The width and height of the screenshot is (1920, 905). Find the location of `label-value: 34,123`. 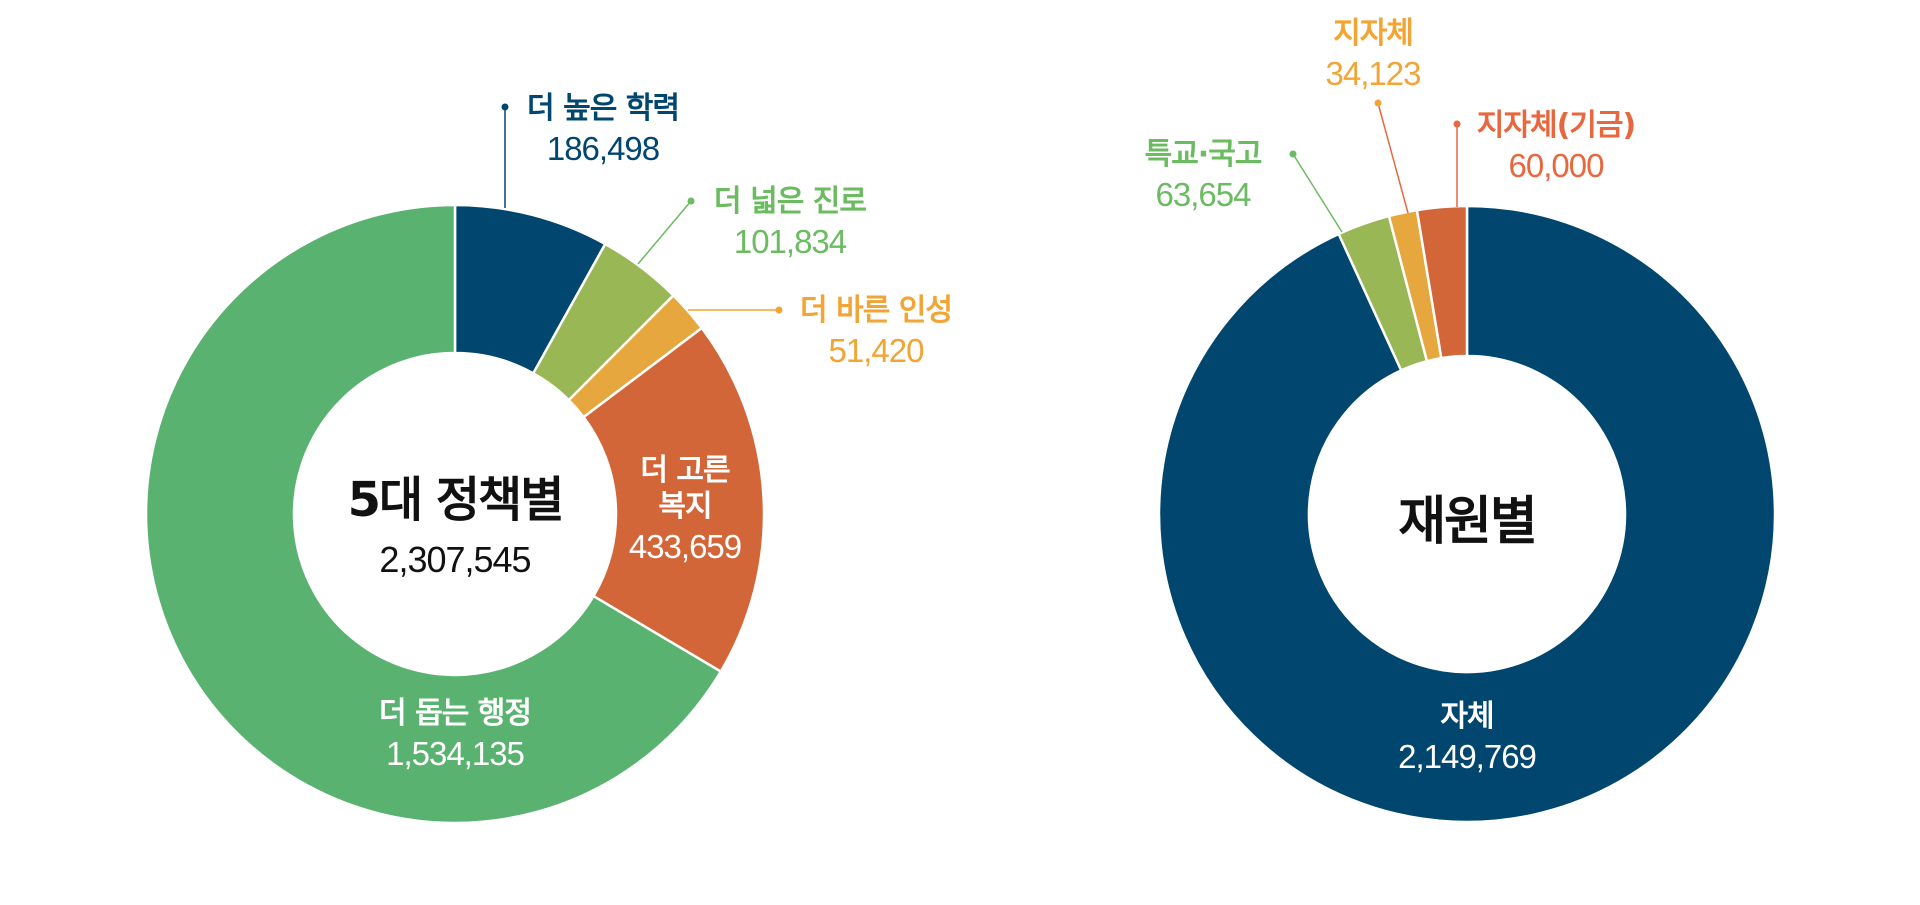

label-value: 34,123 is located at coordinates (1373, 73).